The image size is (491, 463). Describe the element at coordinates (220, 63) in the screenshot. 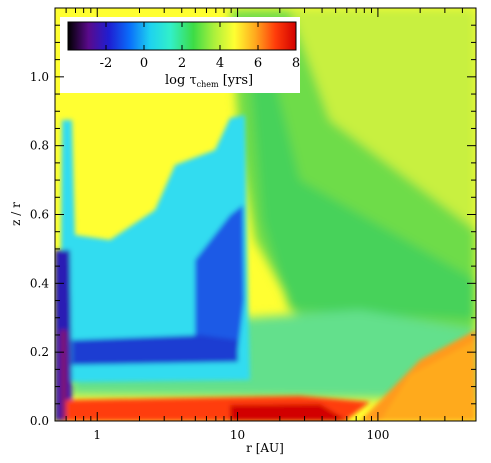

I see `colorbar-tick-label: 4` at that location.